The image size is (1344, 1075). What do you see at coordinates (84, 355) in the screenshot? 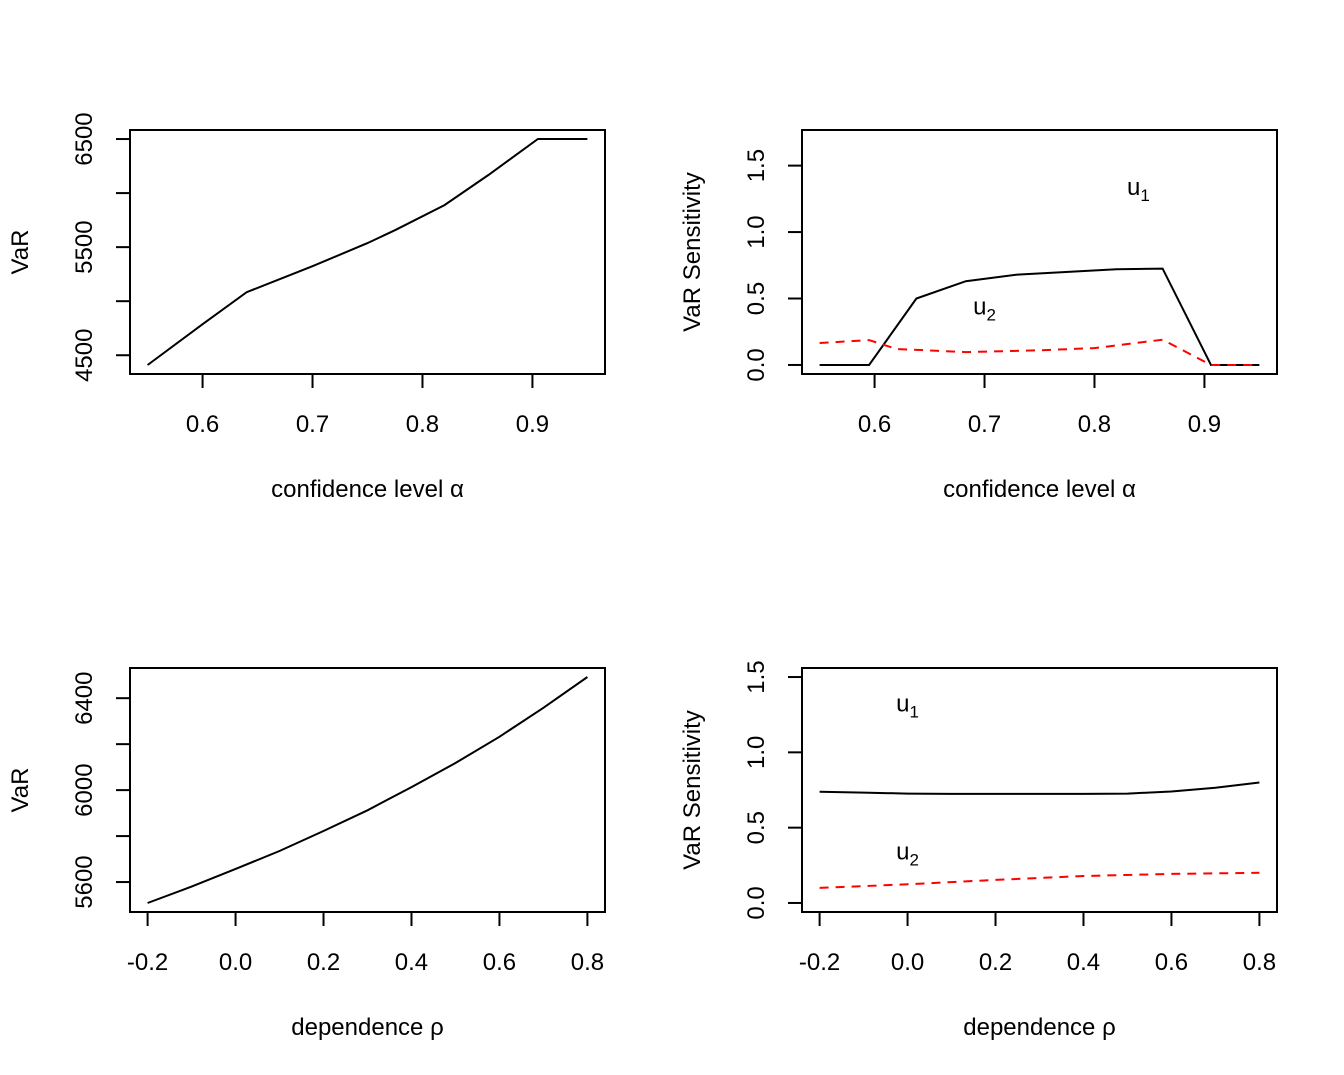
I see `y-tick-label: 4500` at bounding box center [84, 355].